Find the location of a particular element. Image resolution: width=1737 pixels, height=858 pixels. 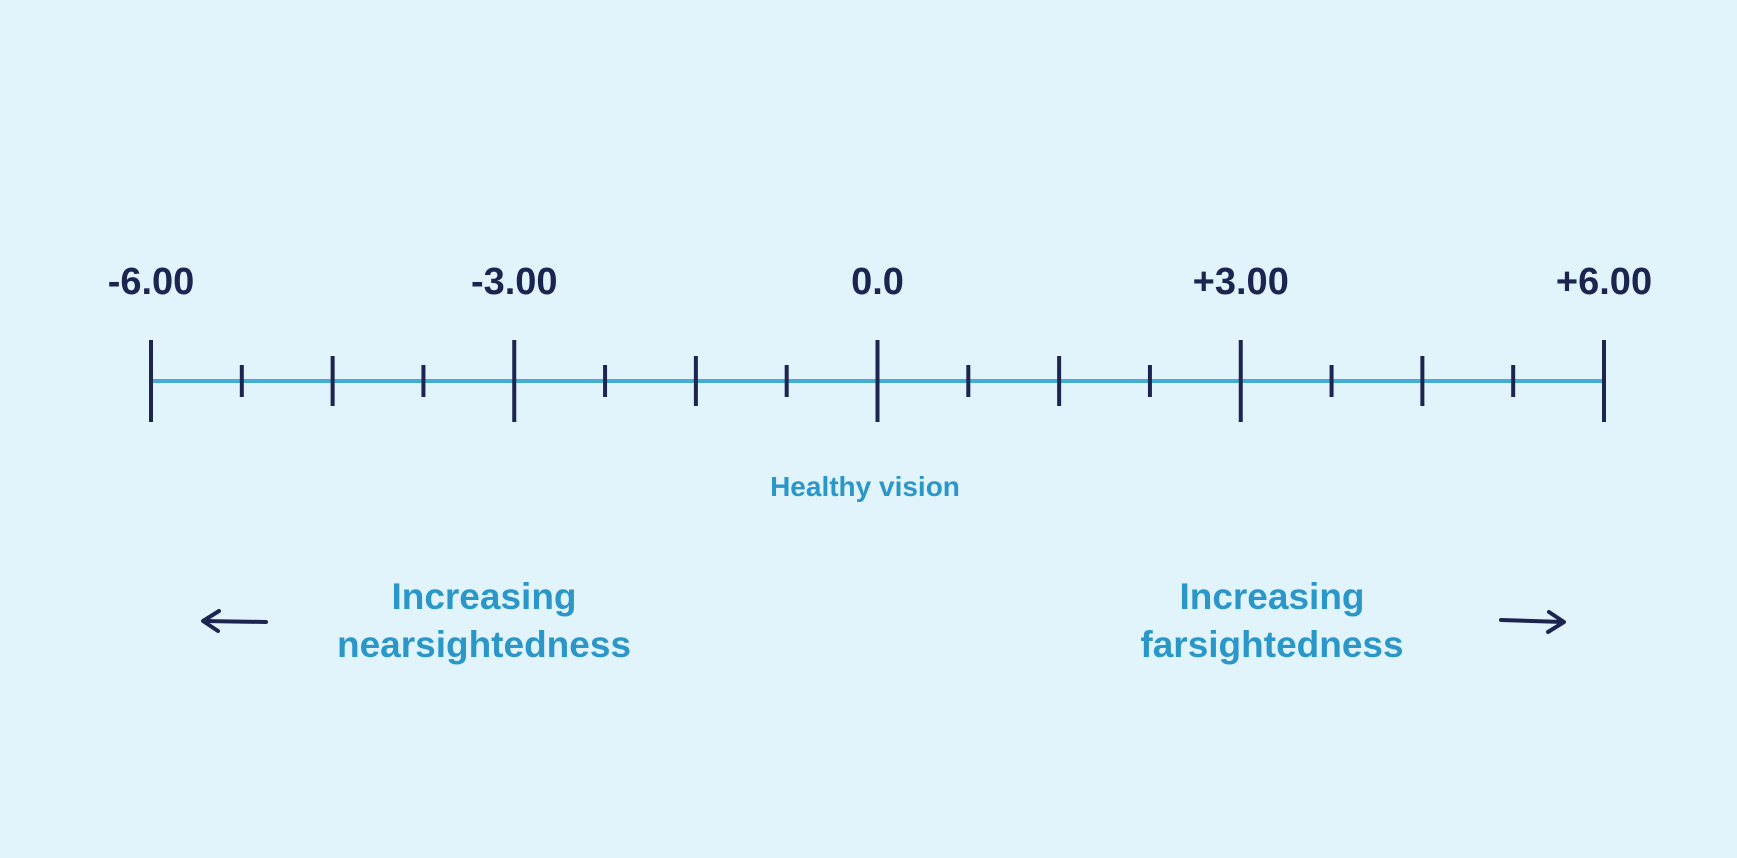

nearsightedness-line-2: nearsightedness is located at coordinates (484, 644).